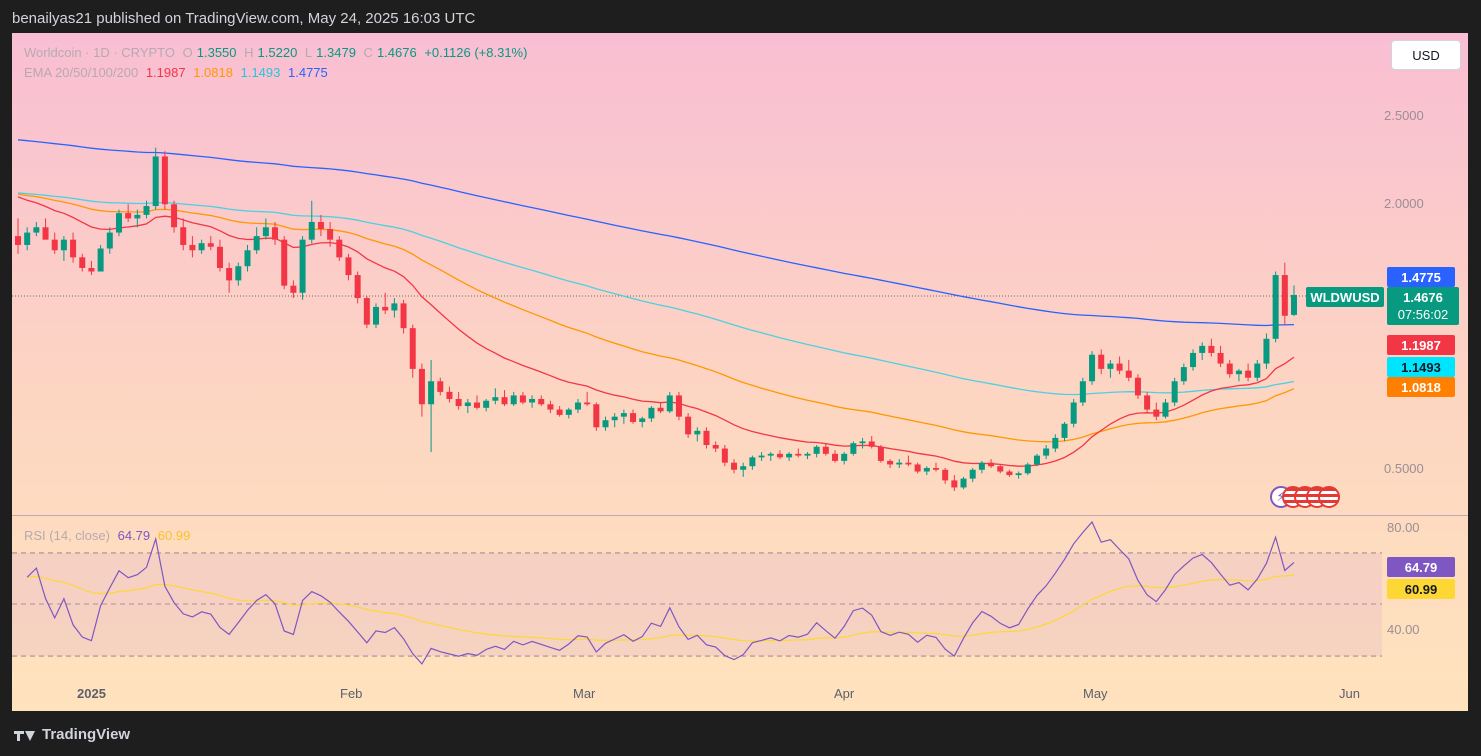  What do you see at coordinates (308, 52) in the screenshot?
I see `low-label: L` at bounding box center [308, 52].